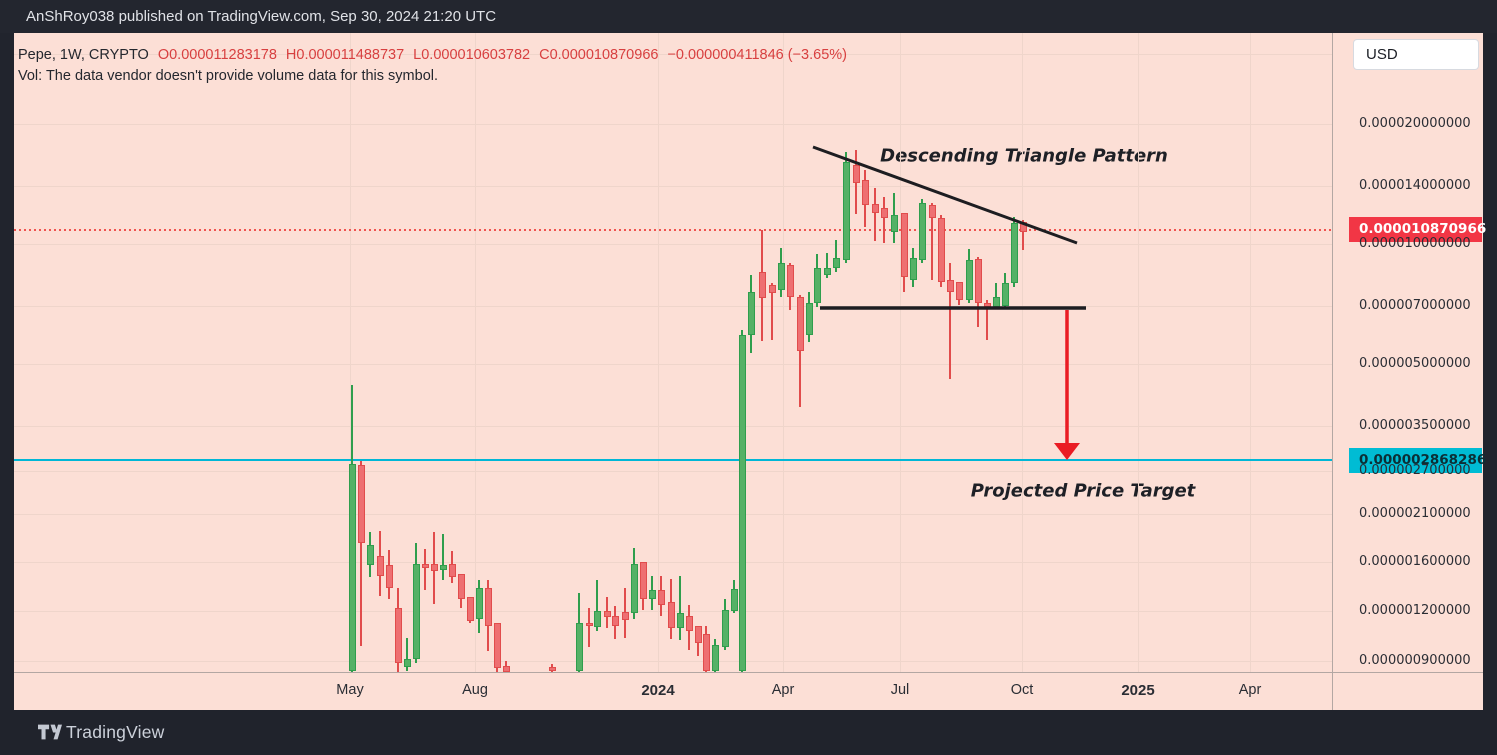 Image resolution: width=1497 pixels, height=755 pixels. Describe the element at coordinates (1415, 305) in the screenshot. I see `price-tick-label: 0.000007000000` at that location.